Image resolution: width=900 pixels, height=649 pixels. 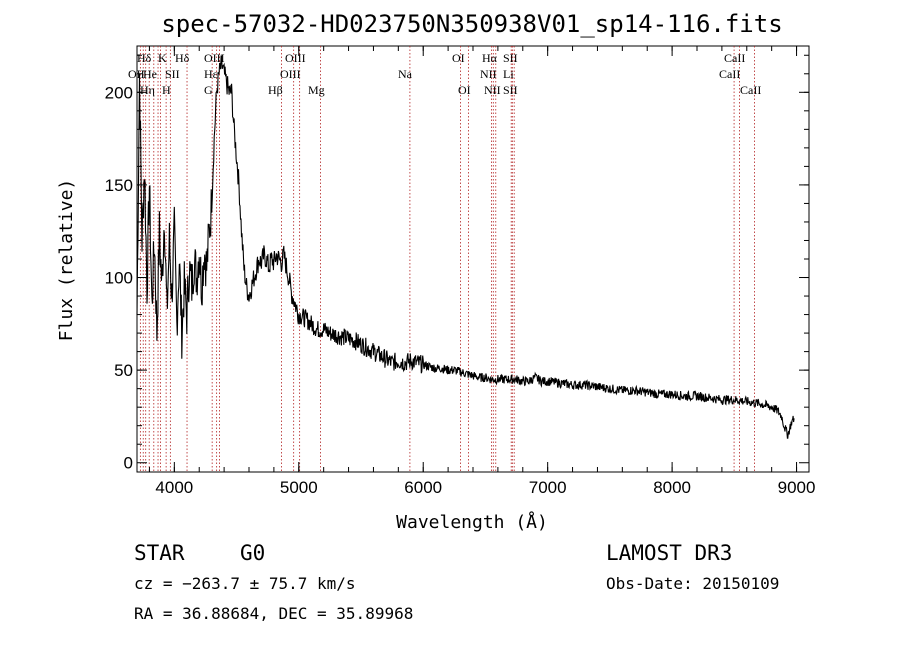 I want to click on line-label-k: K, so click(x=162, y=58).